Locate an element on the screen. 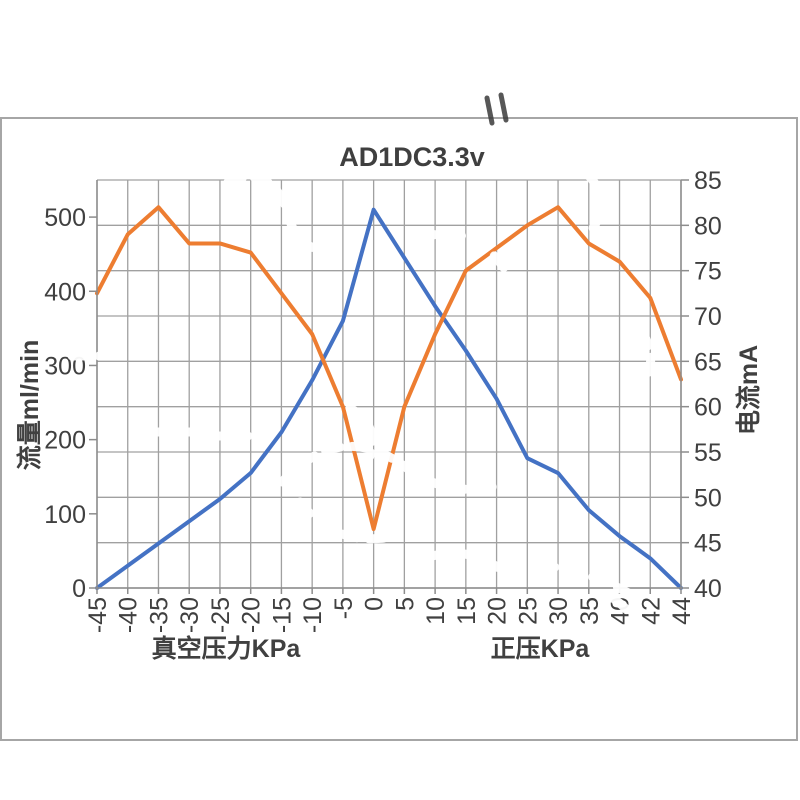 This screenshot has width=800, height=800. x-axis-tick-label: -20 is located at coordinates (252, 615).